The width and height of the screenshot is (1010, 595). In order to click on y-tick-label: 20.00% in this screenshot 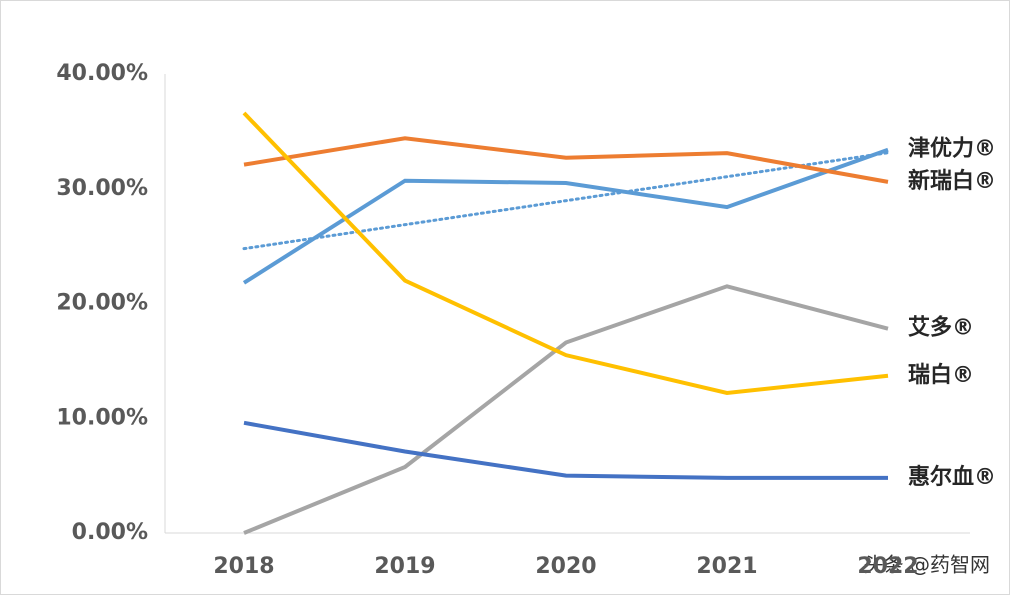, I will do `click(102, 303)`.